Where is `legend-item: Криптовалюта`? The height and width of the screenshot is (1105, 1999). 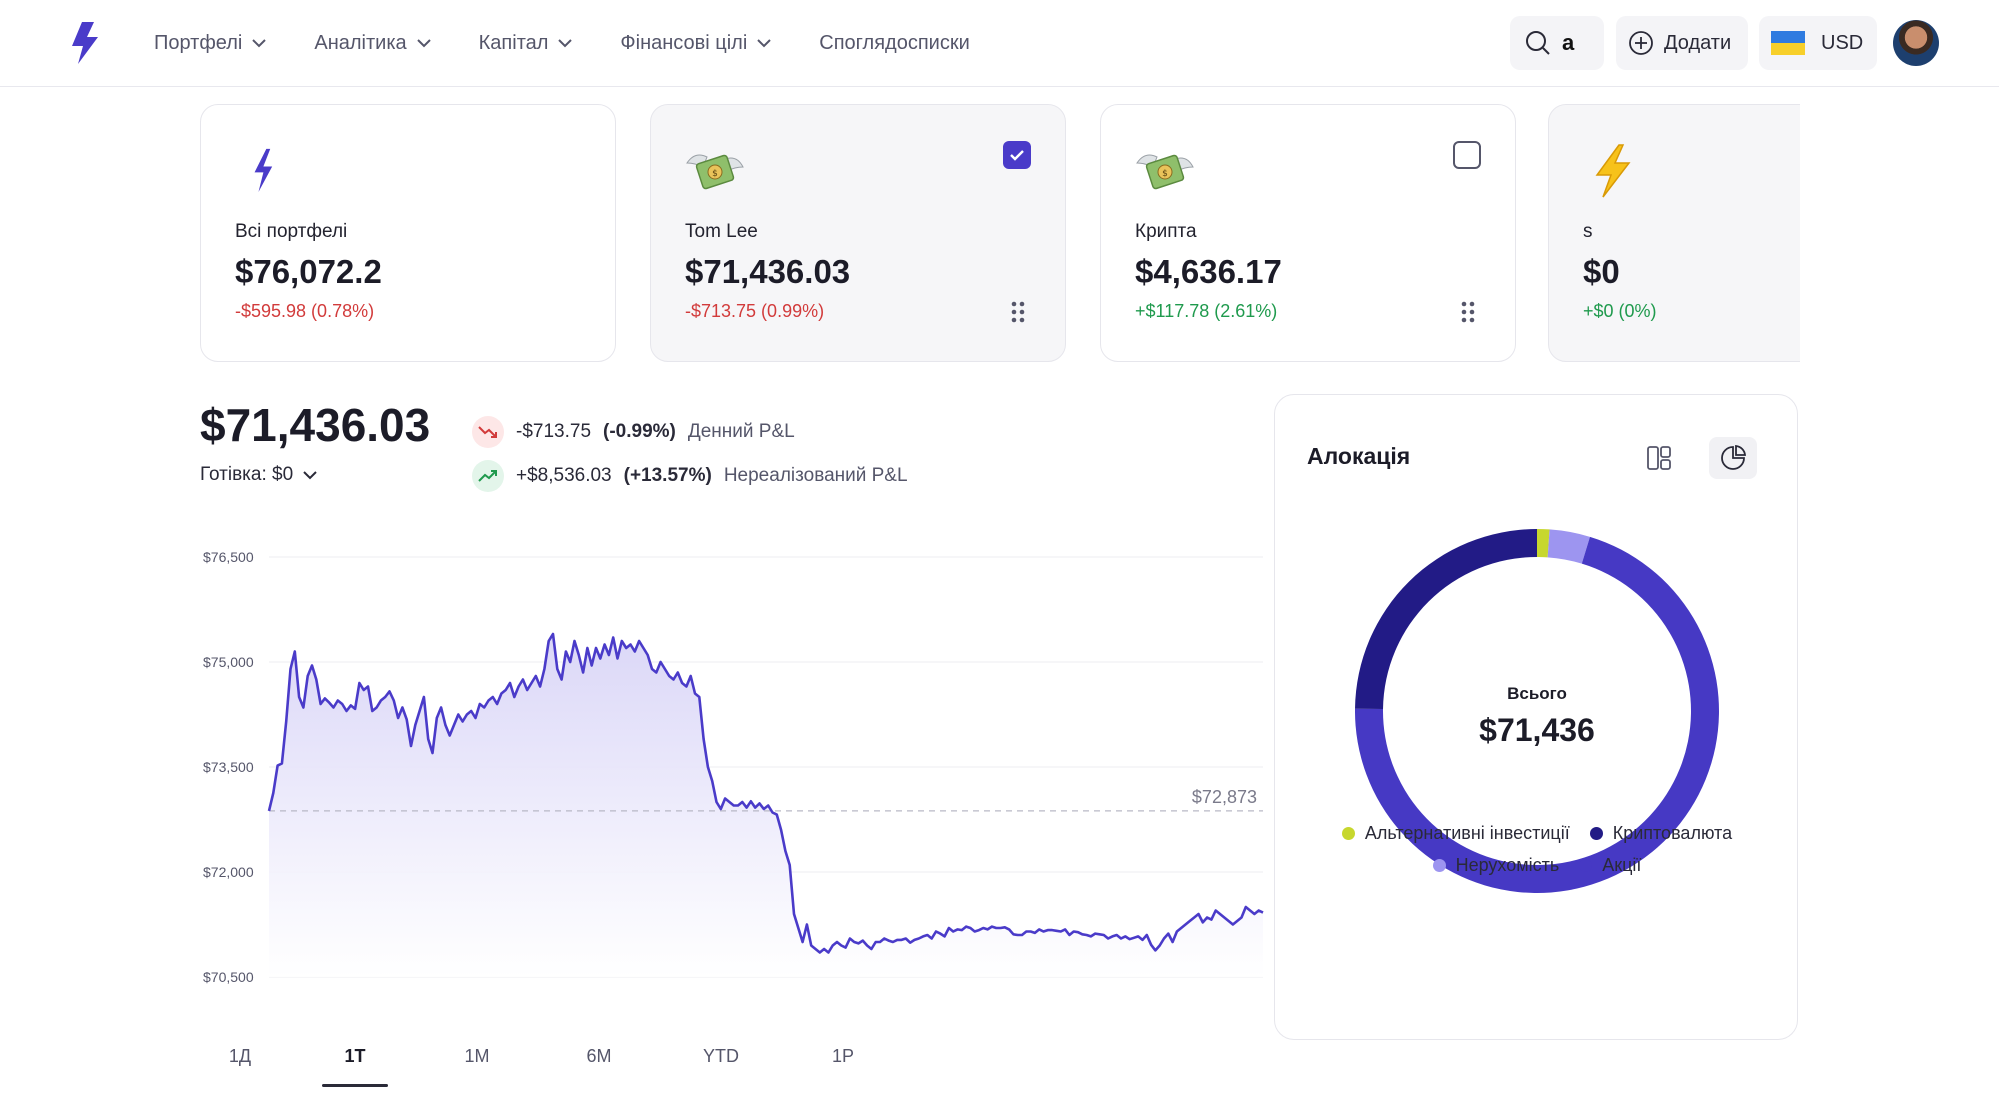 legend-item: Криптовалюта is located at coordinates (1661, 833).